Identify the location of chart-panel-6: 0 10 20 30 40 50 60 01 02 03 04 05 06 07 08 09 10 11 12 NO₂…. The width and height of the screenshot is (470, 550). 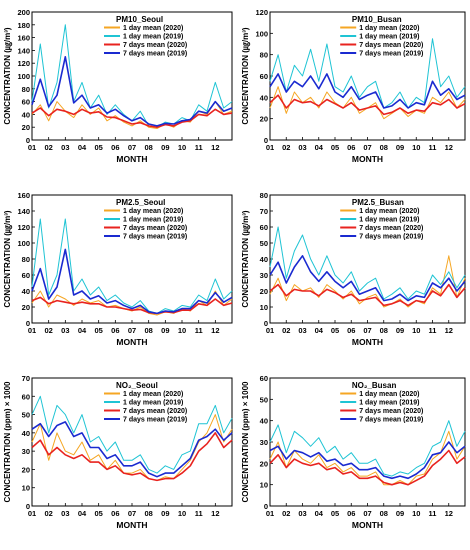
(353, 452).